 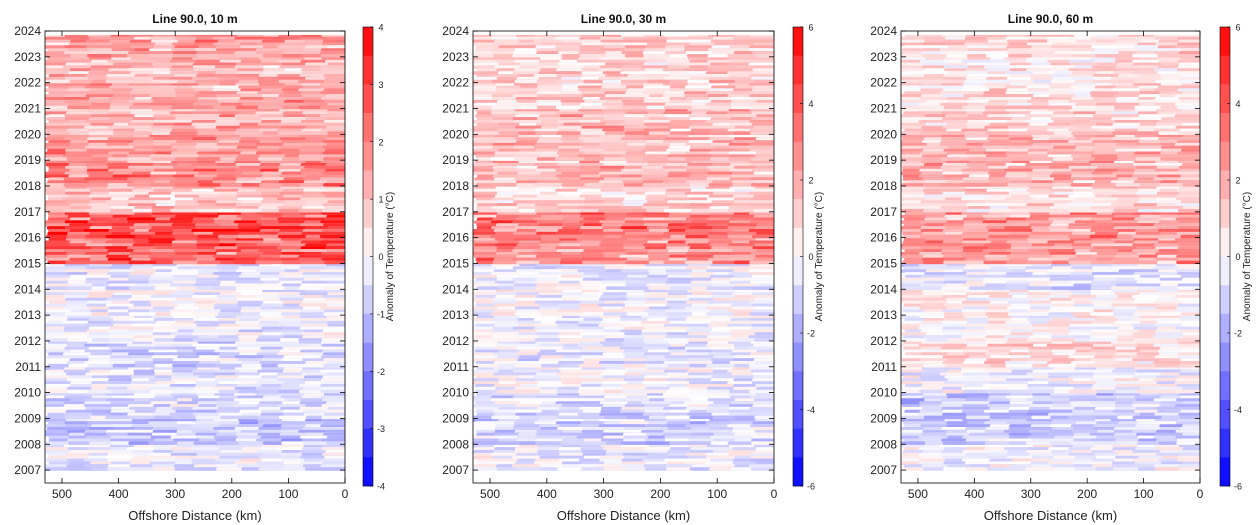 I want to click on x-tick-label: 400, so click(x=547, y=494).